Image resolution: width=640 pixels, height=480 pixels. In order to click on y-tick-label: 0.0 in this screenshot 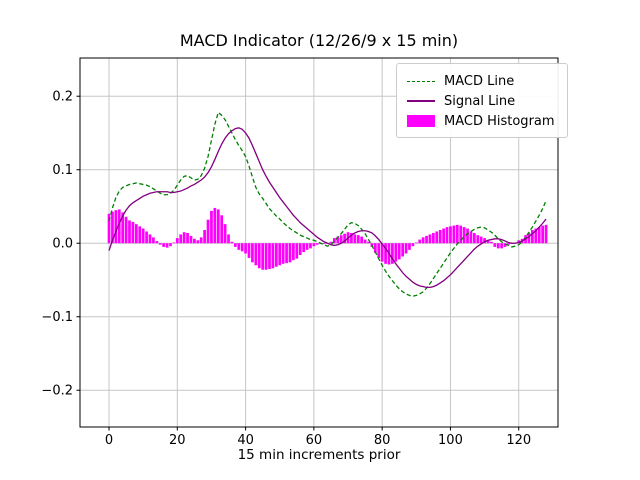, I will do `click(62, 244)`.